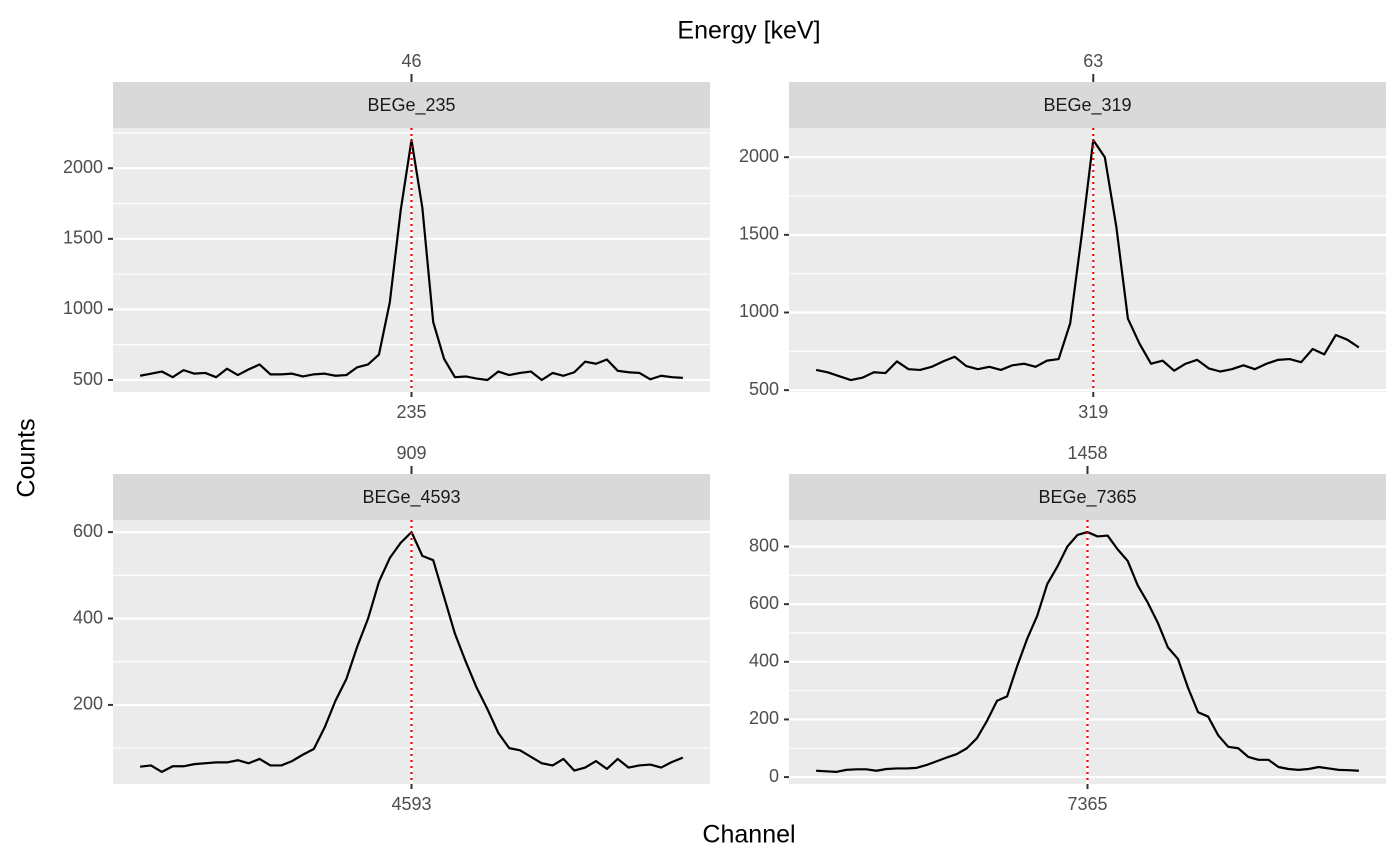 This screenshot has width=1400, height=866. I want to click on y-axis-title: Counts, so click(27, 457).